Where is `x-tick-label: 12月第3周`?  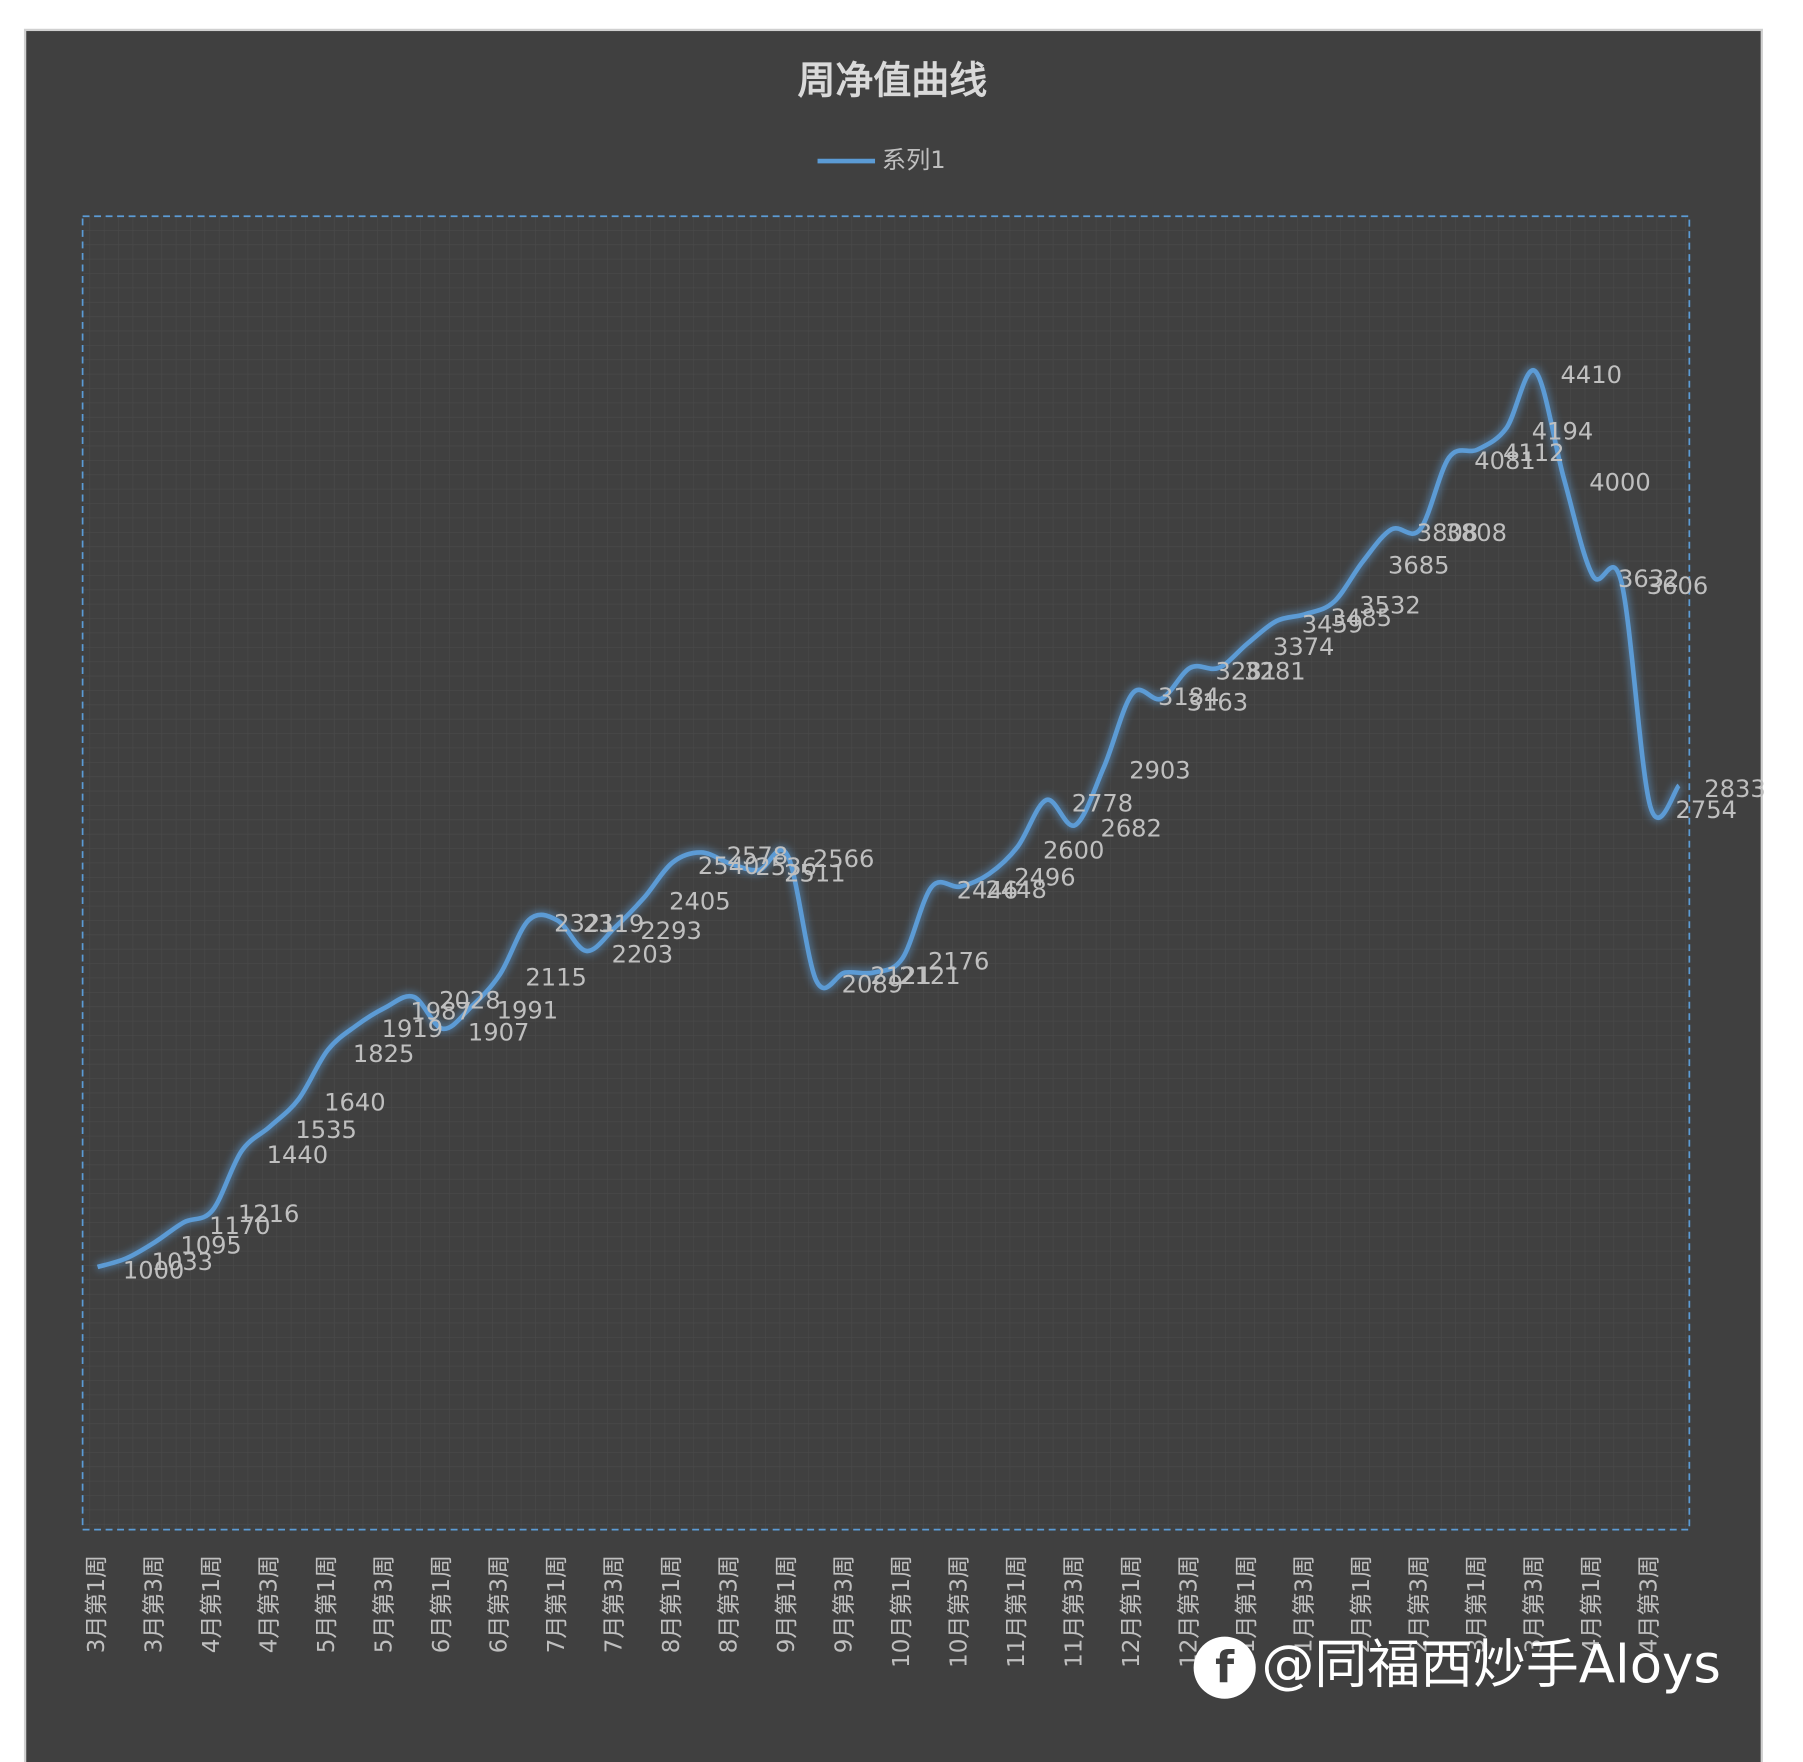
x-tick-label: 12月第3周 is located at coordinates (1190, 1611).